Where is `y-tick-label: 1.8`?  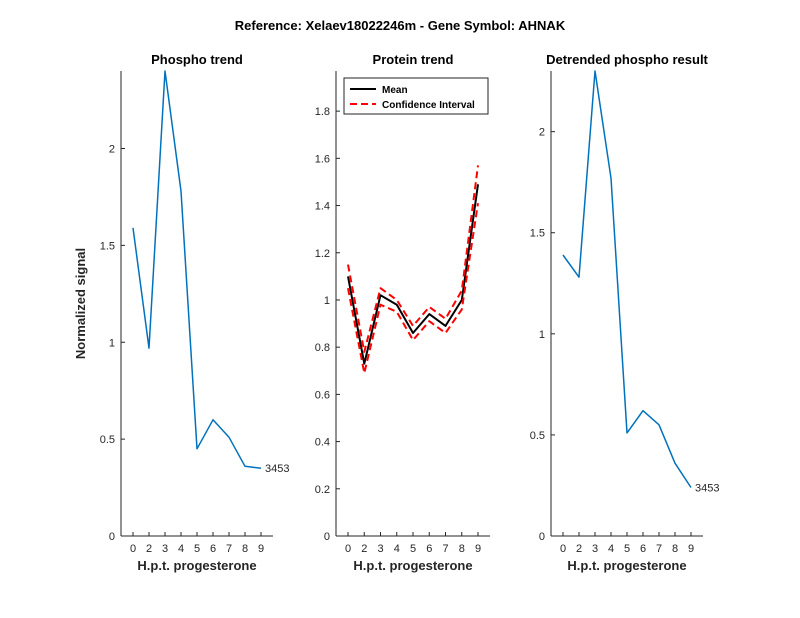
y-tick-label: 1.8 is located at coordinates (322, 112).